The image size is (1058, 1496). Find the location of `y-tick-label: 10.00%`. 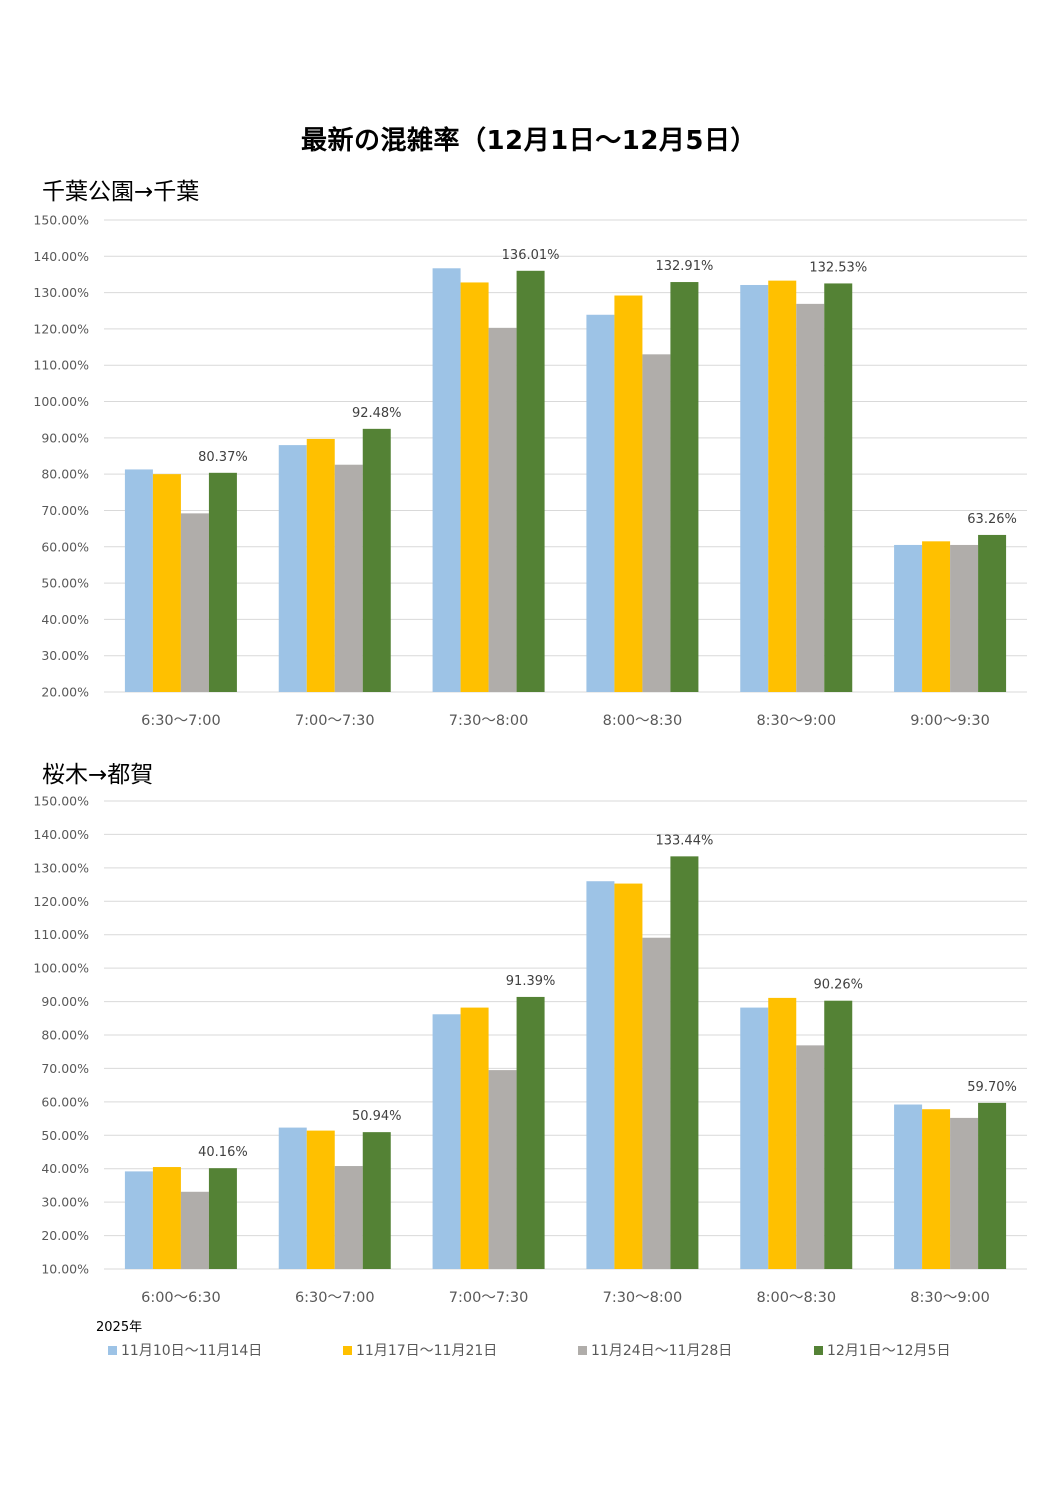

y-tick-label: 10.00% is located at coordinates (65, 1269).